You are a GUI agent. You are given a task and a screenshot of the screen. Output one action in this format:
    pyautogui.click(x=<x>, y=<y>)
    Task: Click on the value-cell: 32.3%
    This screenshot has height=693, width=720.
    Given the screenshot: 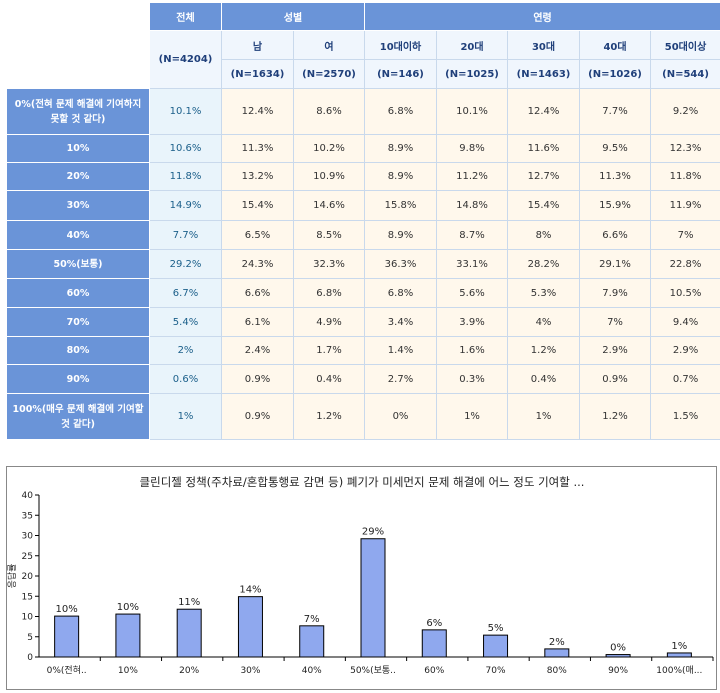 What is the action you would take?
    pyautogui.click(x=329, y=264)
    